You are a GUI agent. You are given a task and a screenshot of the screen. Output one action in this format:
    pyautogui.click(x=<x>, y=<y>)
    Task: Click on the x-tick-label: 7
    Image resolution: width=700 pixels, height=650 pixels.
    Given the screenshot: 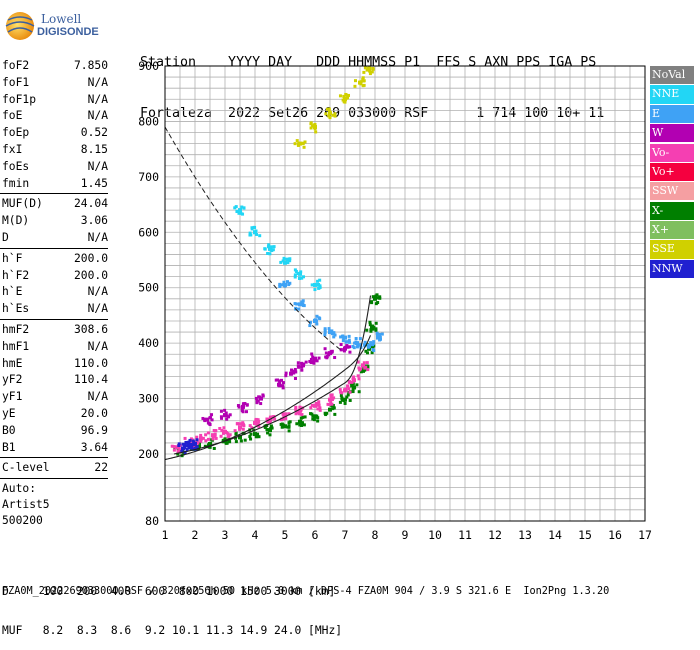 What is the action you would take?
    pyautogui.click(x=345, y=535)
    